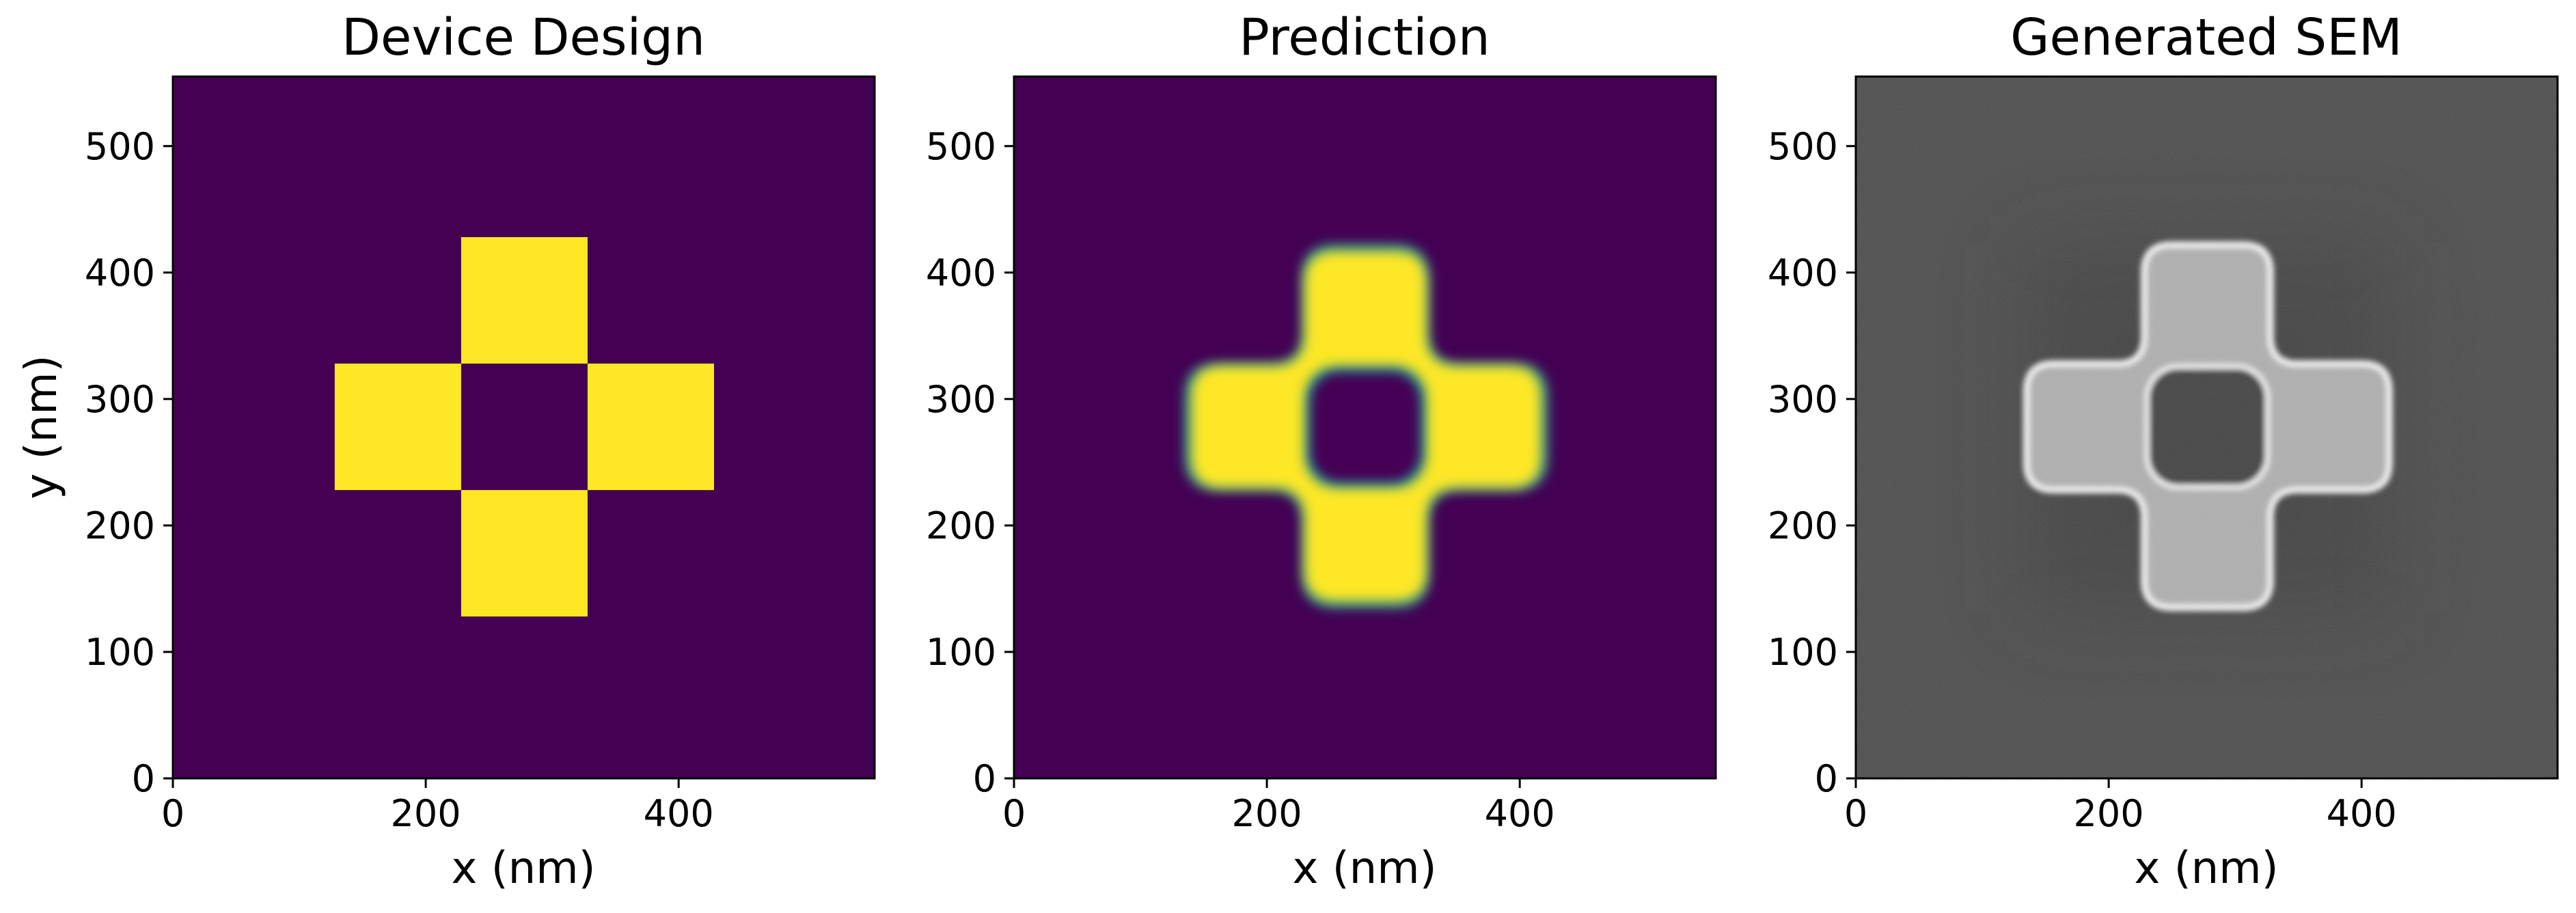 This screenshot has width=2576, height=913. I want to click on y-axis-label: y (nm), so click(41, 427).